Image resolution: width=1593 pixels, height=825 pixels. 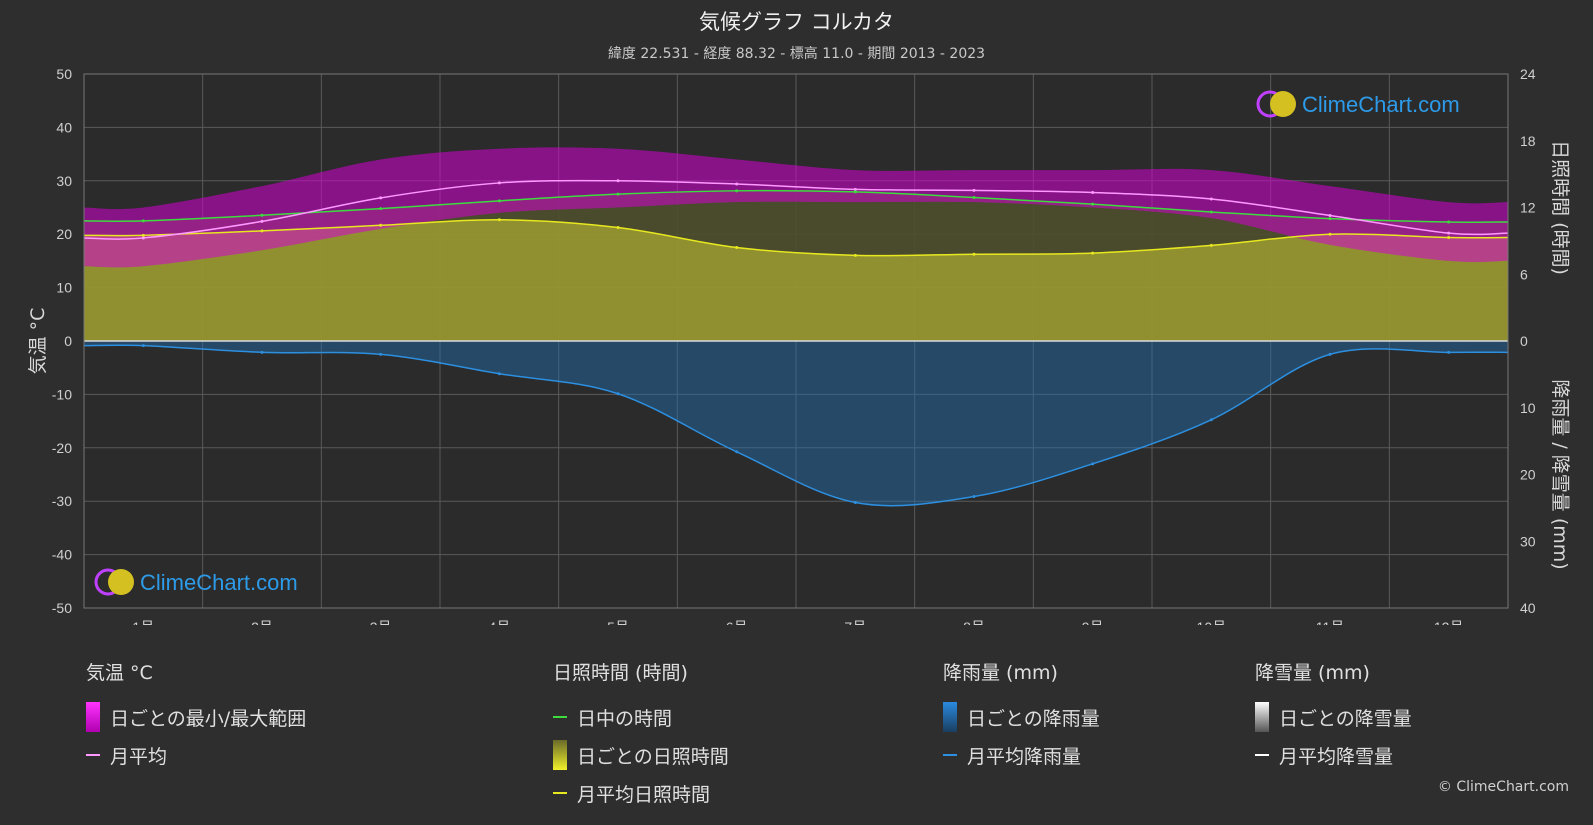 I want to click on legend-sun-avg-label: 月平均日照時間, so click(x=644, y=794).